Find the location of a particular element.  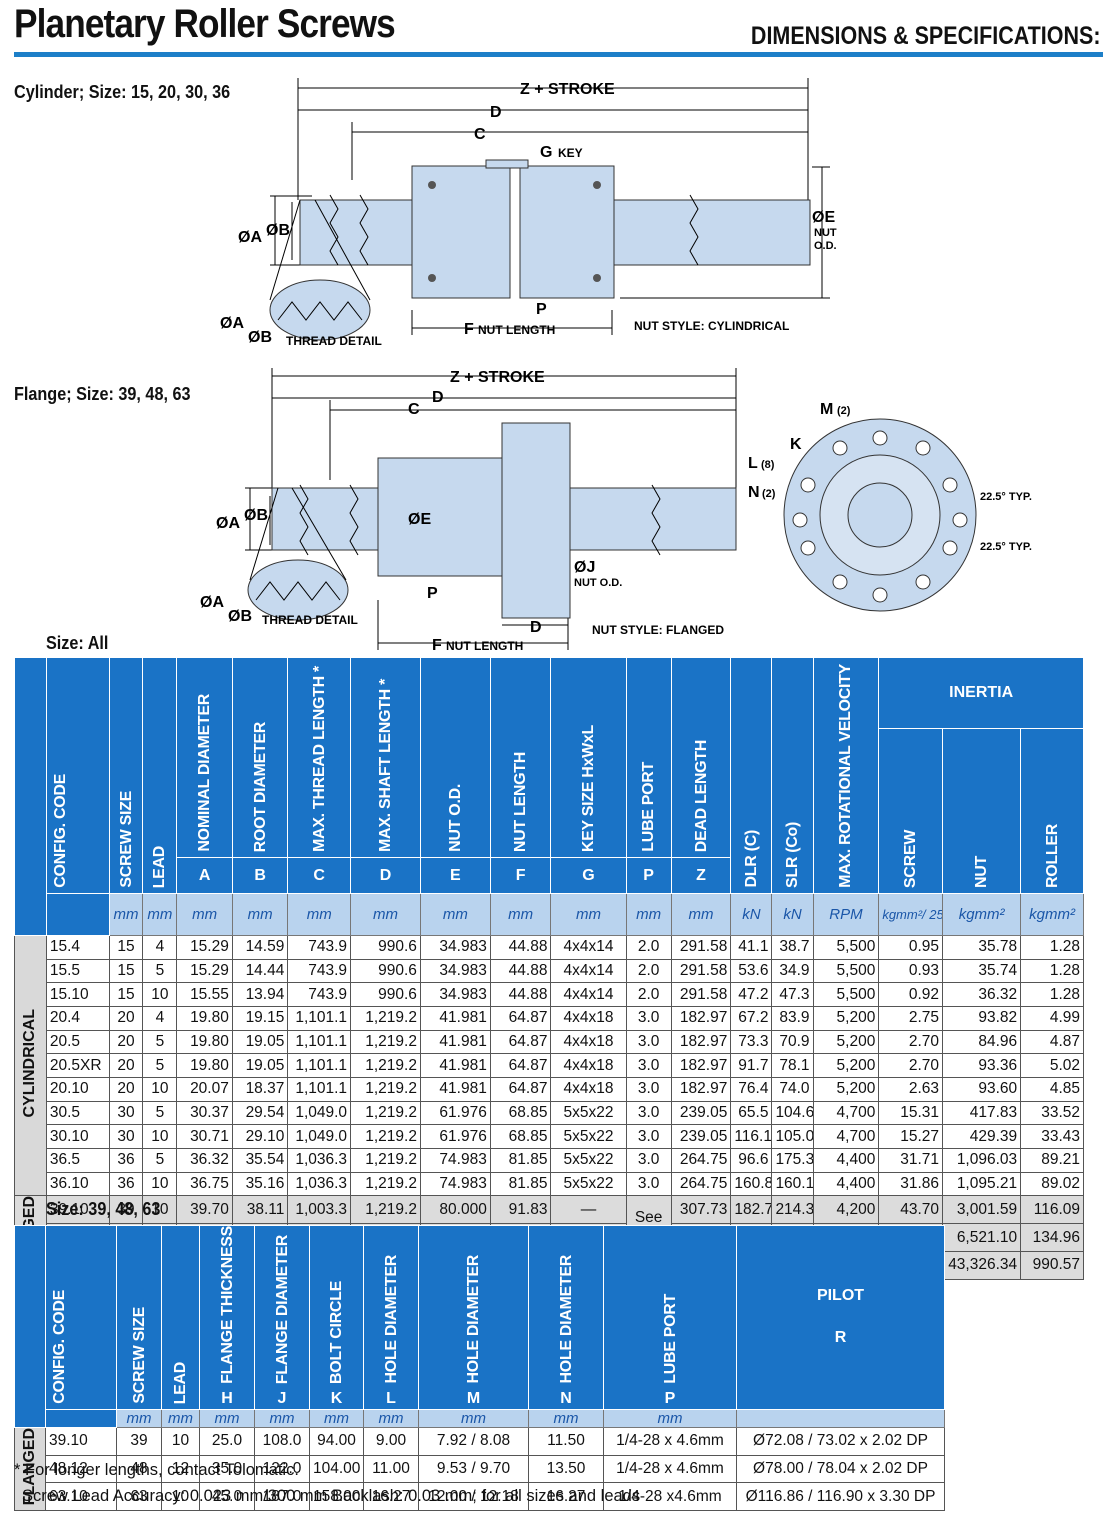

t2-blank-header is located at coordinates (30, 1326).